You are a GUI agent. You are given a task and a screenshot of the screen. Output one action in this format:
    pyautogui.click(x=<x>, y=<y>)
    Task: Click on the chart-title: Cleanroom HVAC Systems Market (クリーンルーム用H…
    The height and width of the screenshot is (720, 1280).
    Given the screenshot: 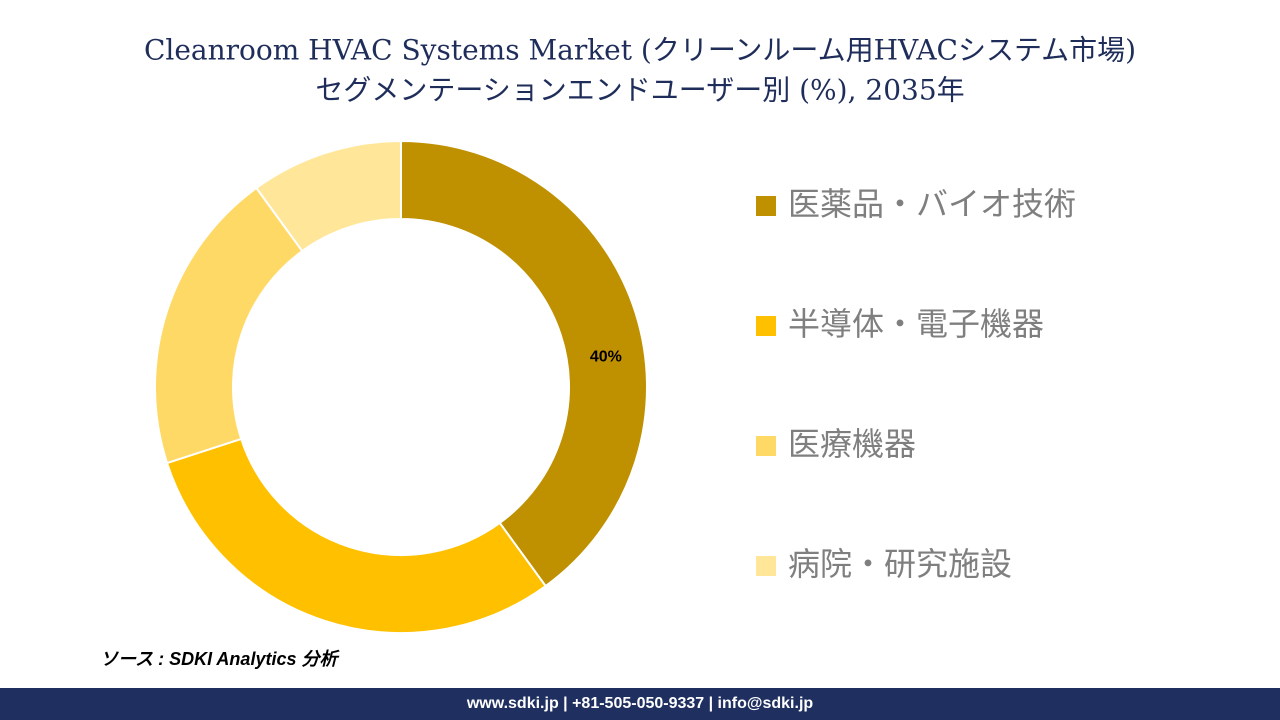 What is the action you would take?
    pyautogui.click(x=640, y=50)
    